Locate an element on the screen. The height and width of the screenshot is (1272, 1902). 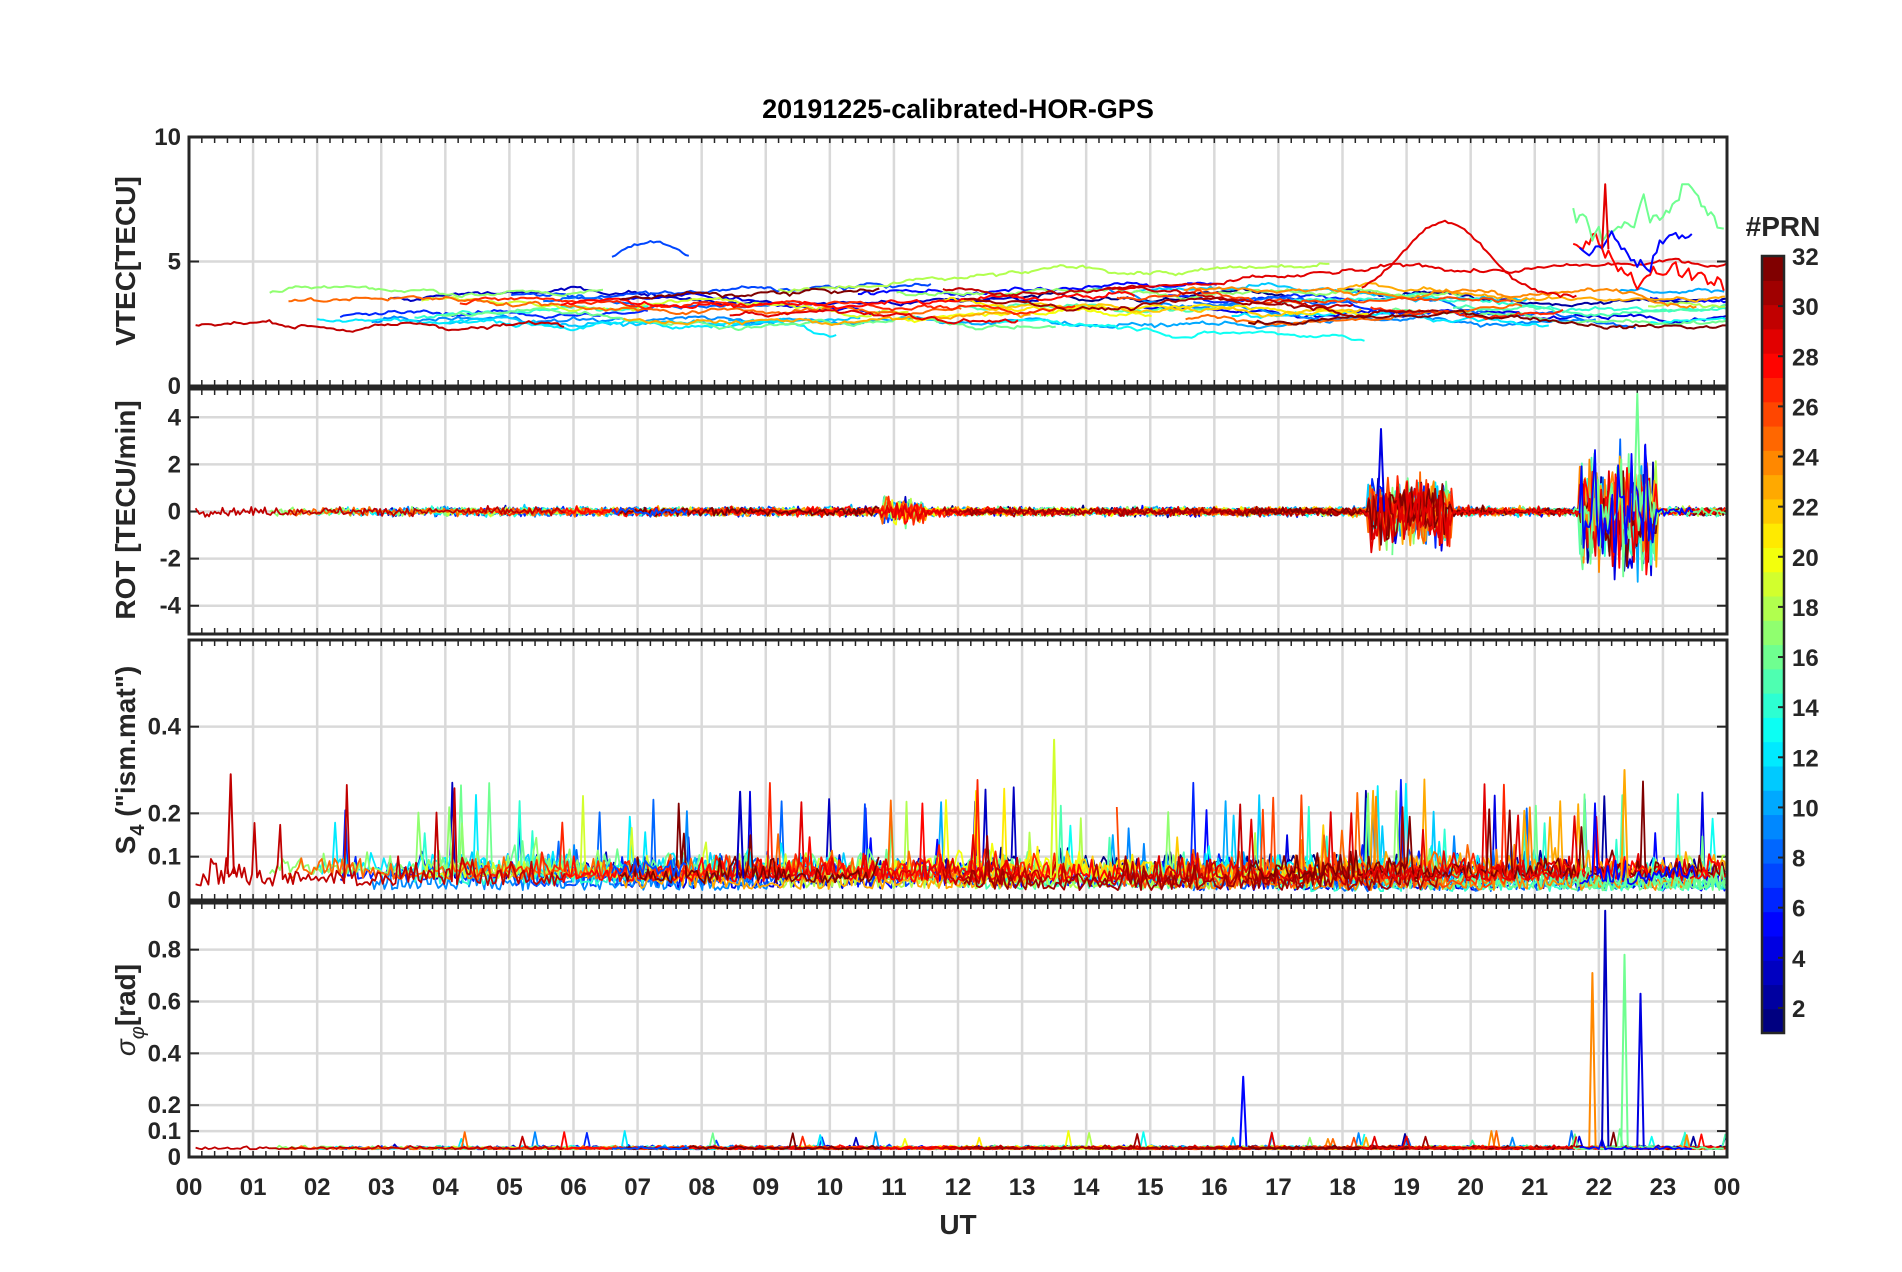
y-tick-label: 5 is located at coordinates (174, 262).